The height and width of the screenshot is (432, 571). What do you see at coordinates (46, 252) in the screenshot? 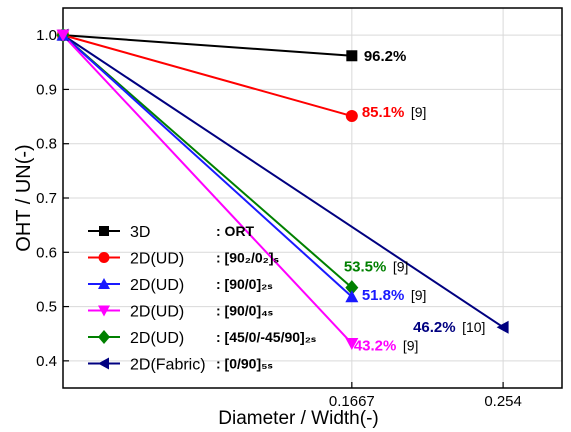
I see `y-tick-label: 0.6` at bounding box center [46, 252].